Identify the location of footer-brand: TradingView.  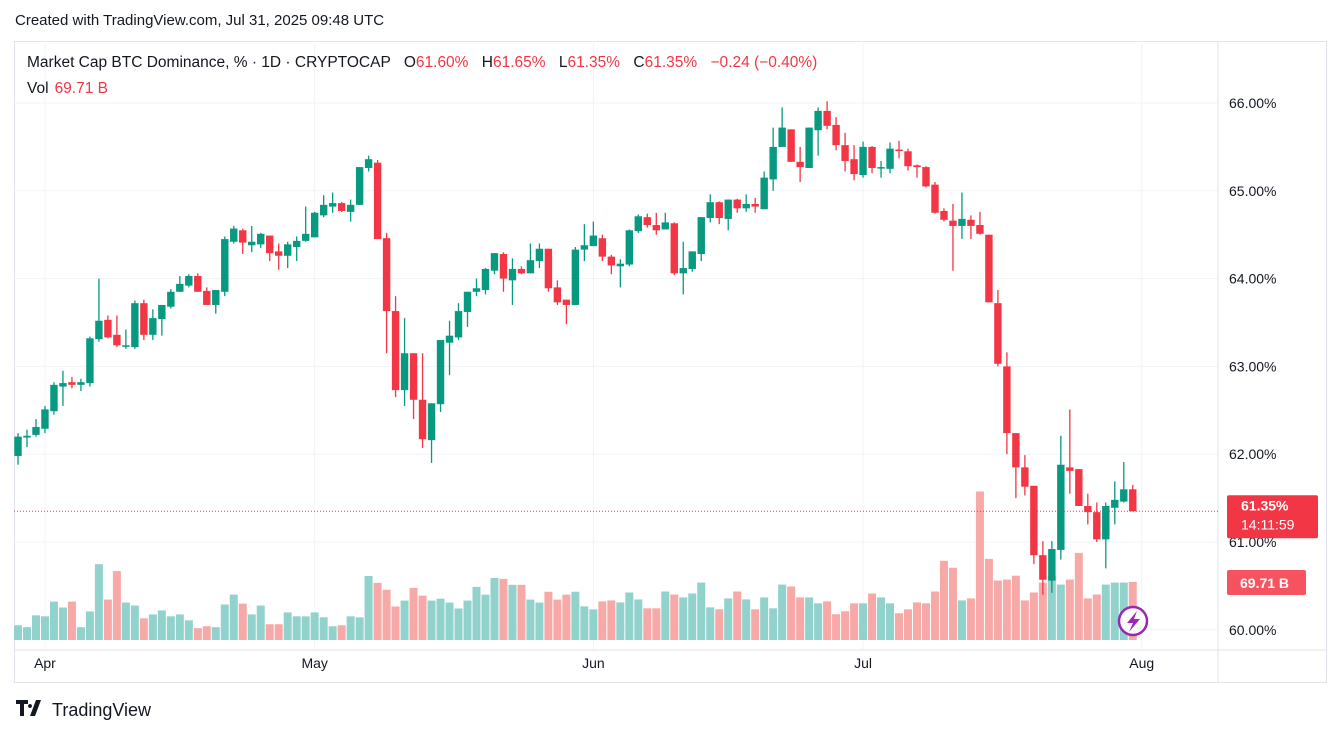
(83, 710).